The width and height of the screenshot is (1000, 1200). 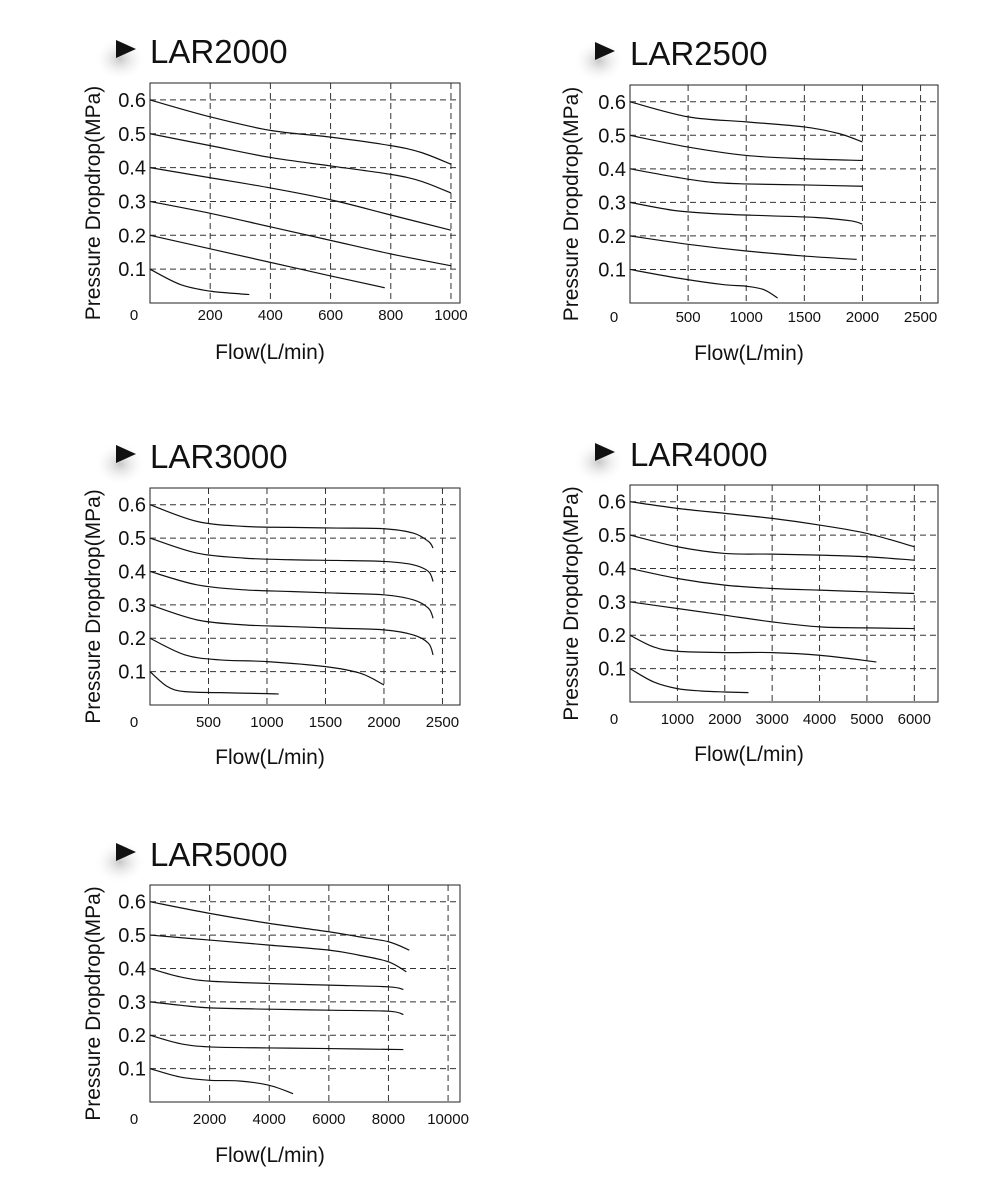 What do you see at coordinates (219, 854) in the screenshot?
I see `chart-5-title: LAR5000` at bounding box center [219, 854].